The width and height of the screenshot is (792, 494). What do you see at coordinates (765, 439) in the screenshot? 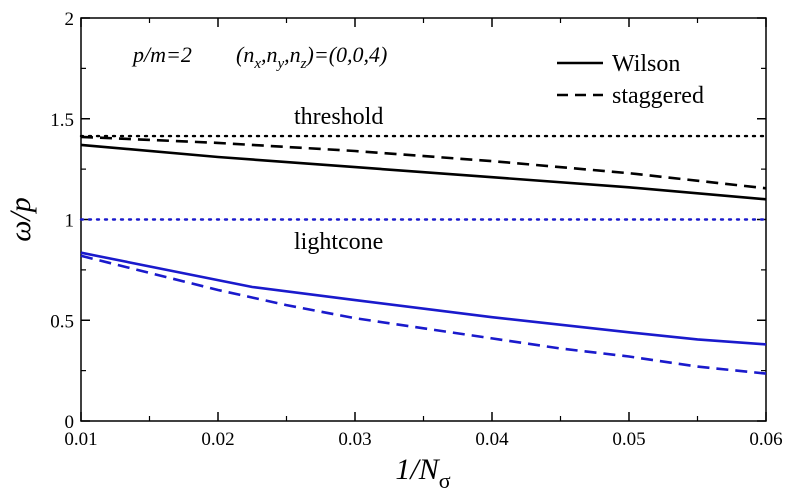
I see `x-tick-label-5: 0.06` at bounding box center [765, 439].